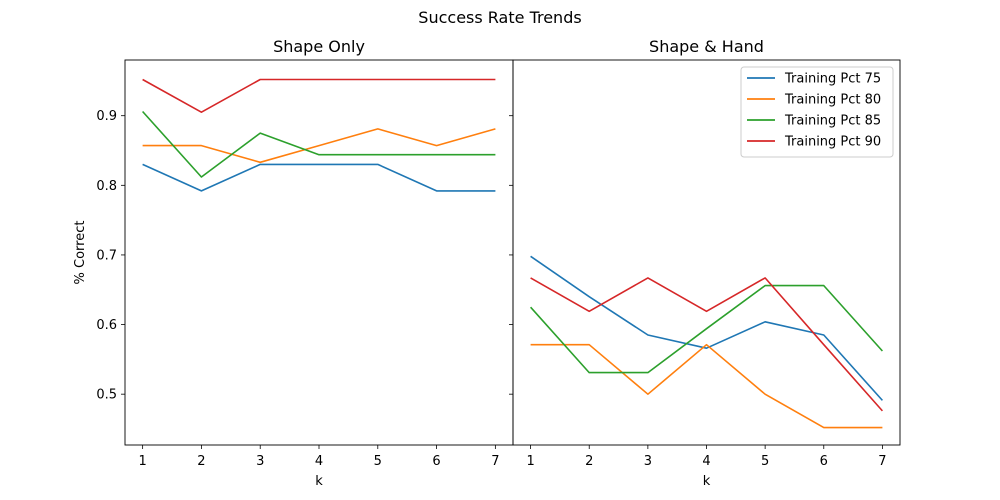 The image size is (1000, 500). Describe the element at coordinates (106, 325) in the screenshot. I see `y-tick-label: 0.6` at that location.